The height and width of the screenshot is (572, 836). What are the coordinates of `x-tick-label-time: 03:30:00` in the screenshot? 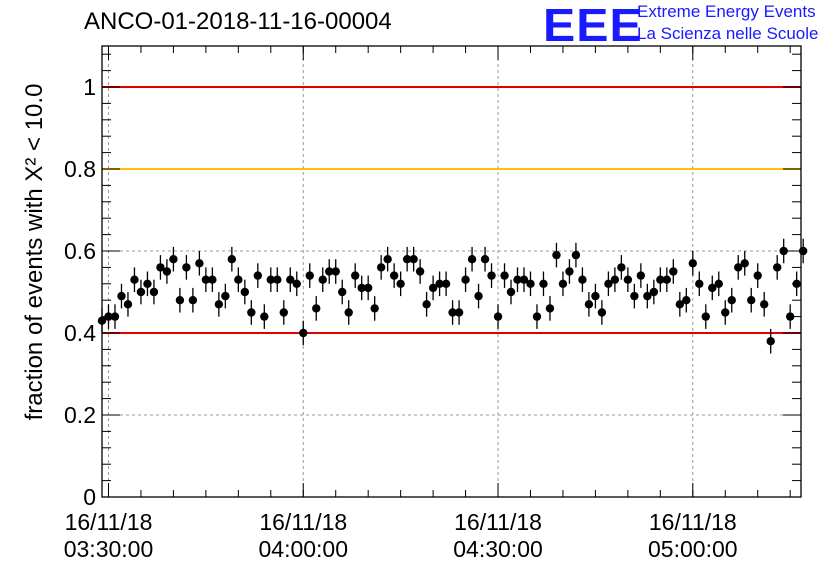 It's located at (109, 549).